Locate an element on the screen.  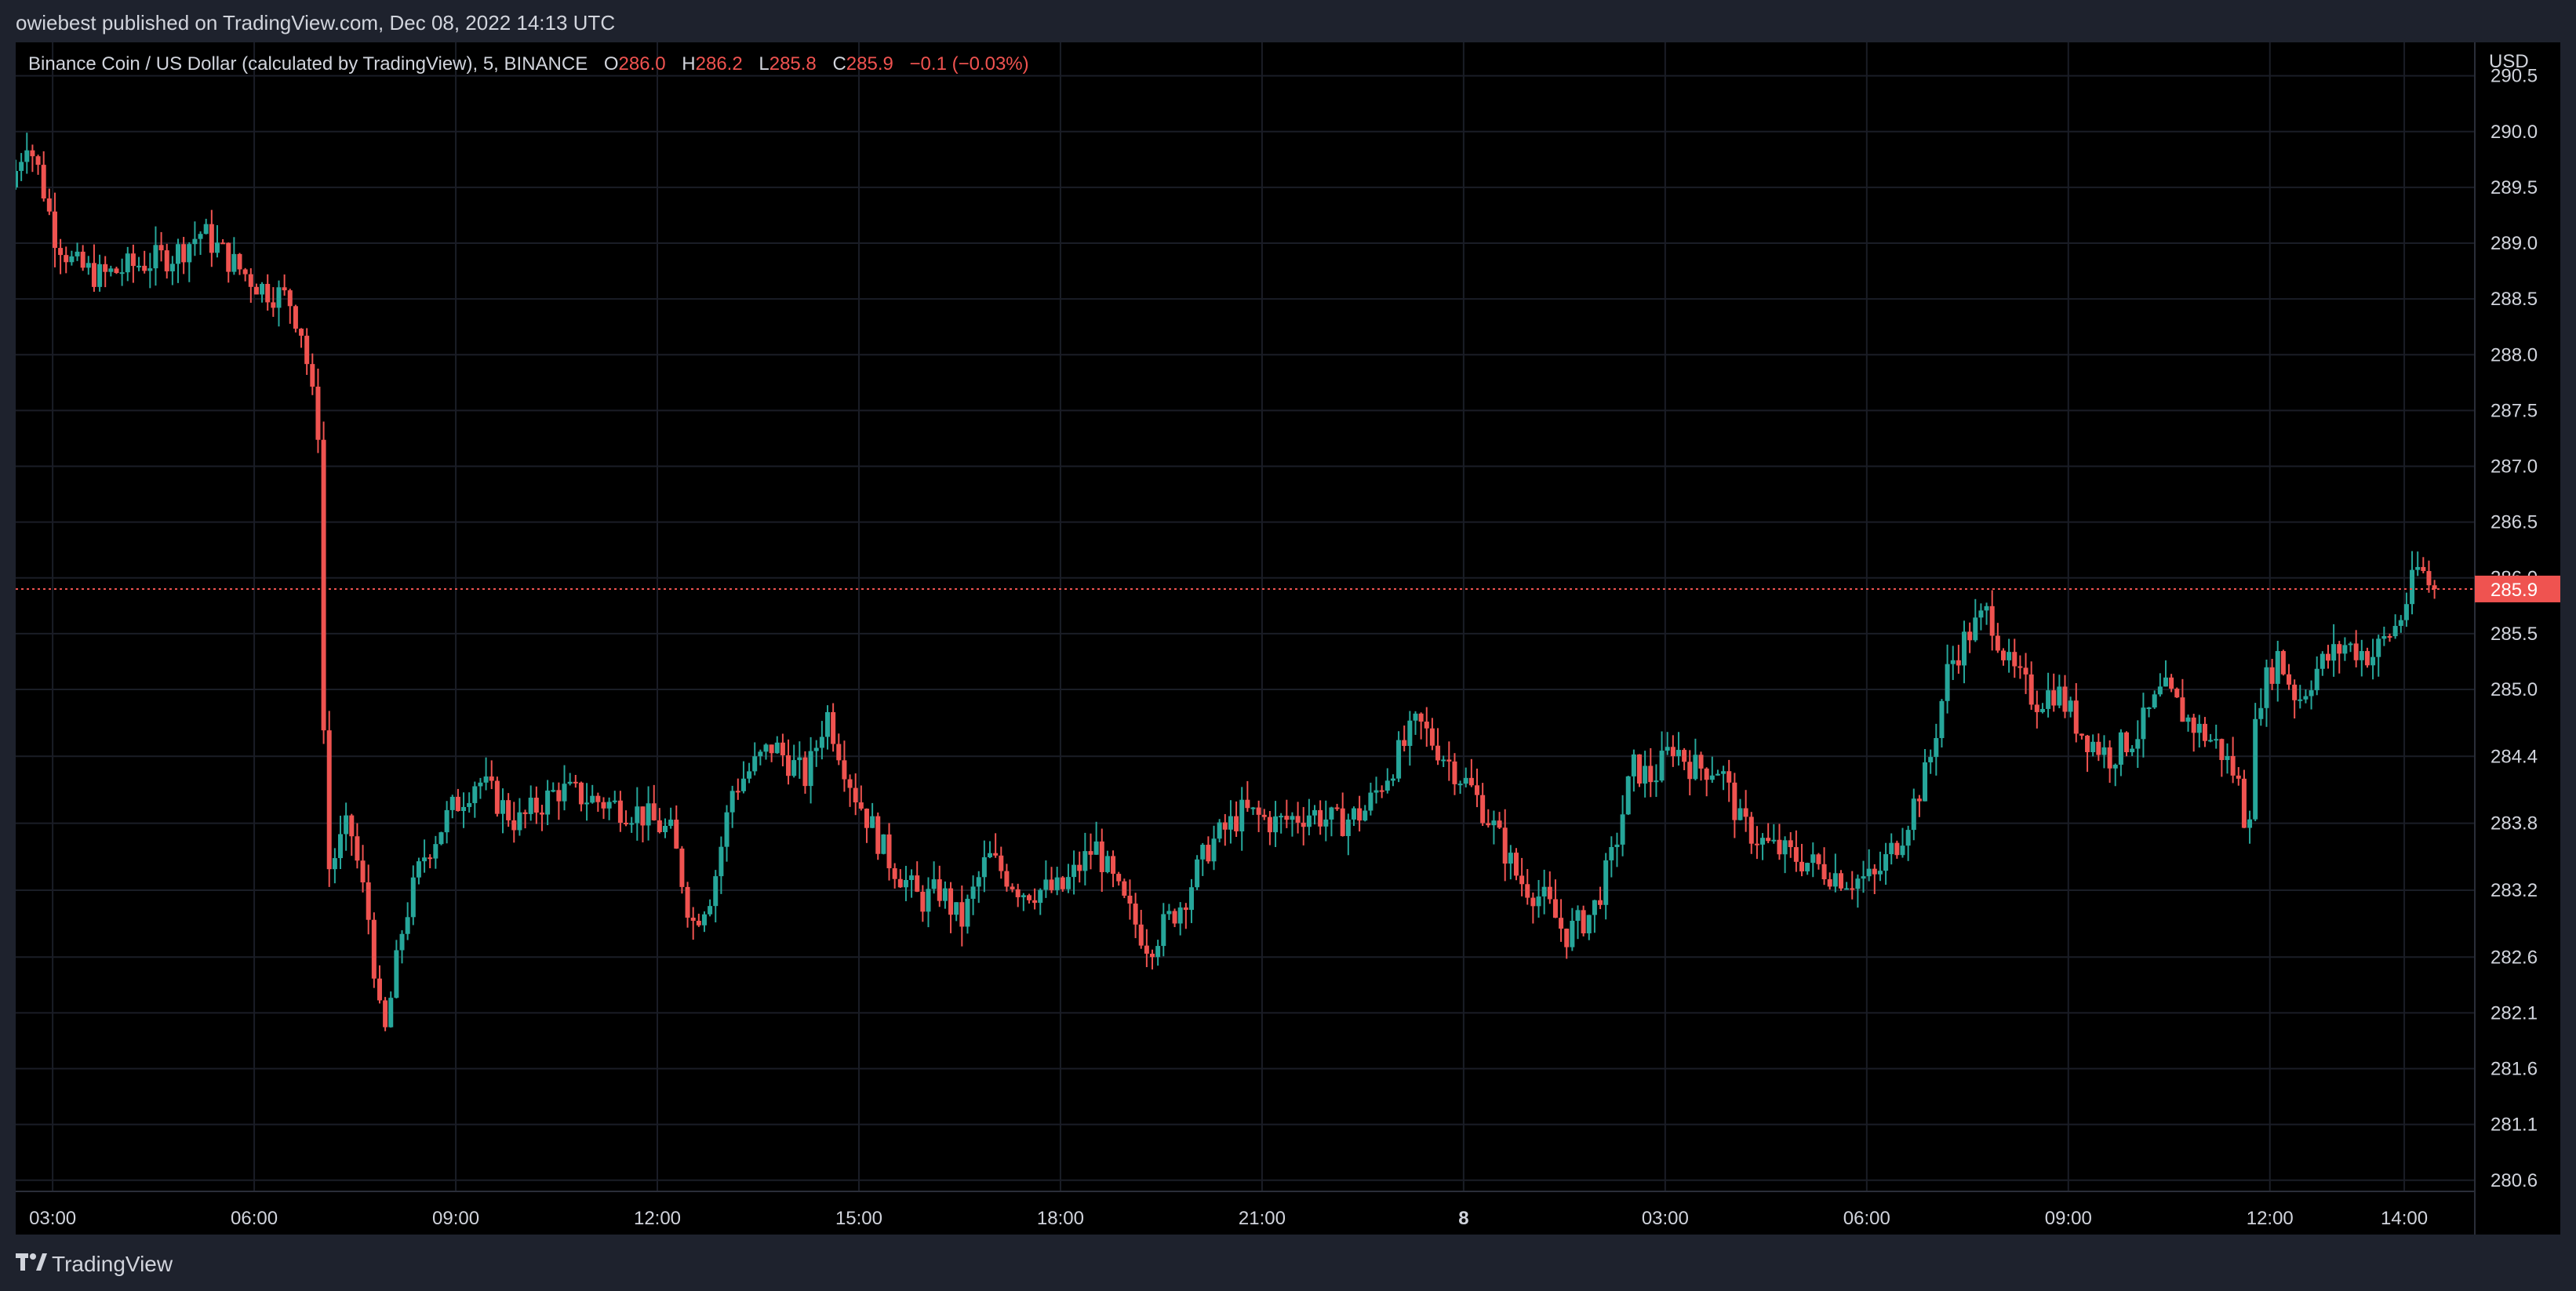
tradingview-logo-icon is located at coordinates (31, 1262).